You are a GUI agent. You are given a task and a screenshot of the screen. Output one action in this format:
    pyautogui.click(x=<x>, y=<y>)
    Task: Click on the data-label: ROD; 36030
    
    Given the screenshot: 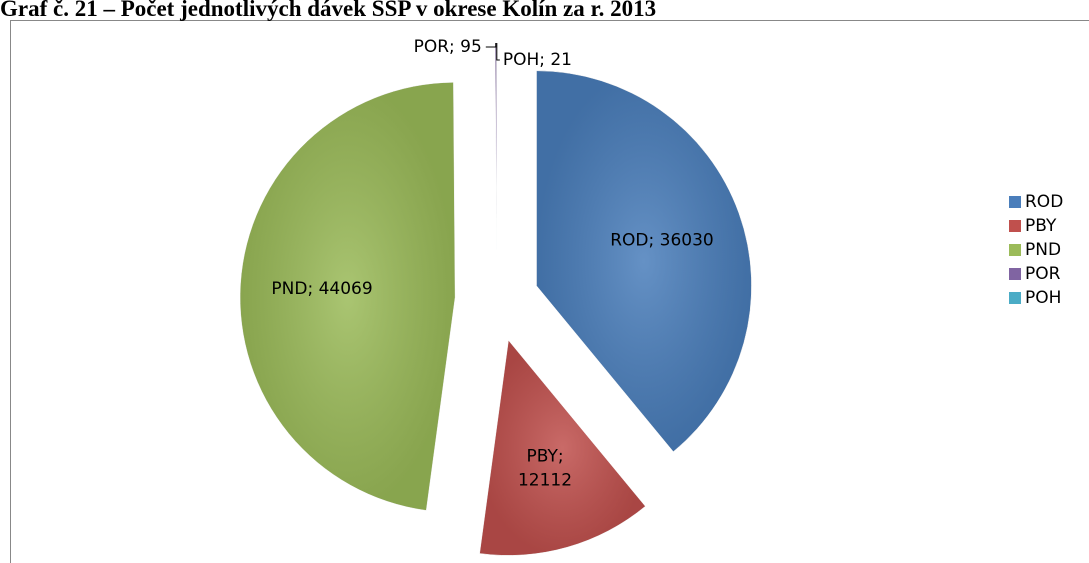 What is the action you would take?
    pyautogui.click(x=662, y=241)
    